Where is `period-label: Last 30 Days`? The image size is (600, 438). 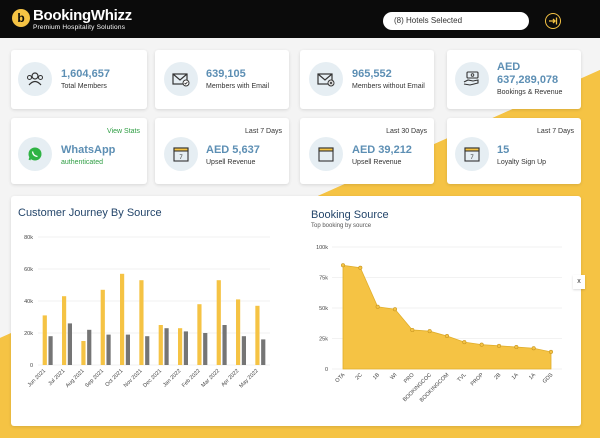
period-label: Last 30 Days is located at coordinates (406, 131).